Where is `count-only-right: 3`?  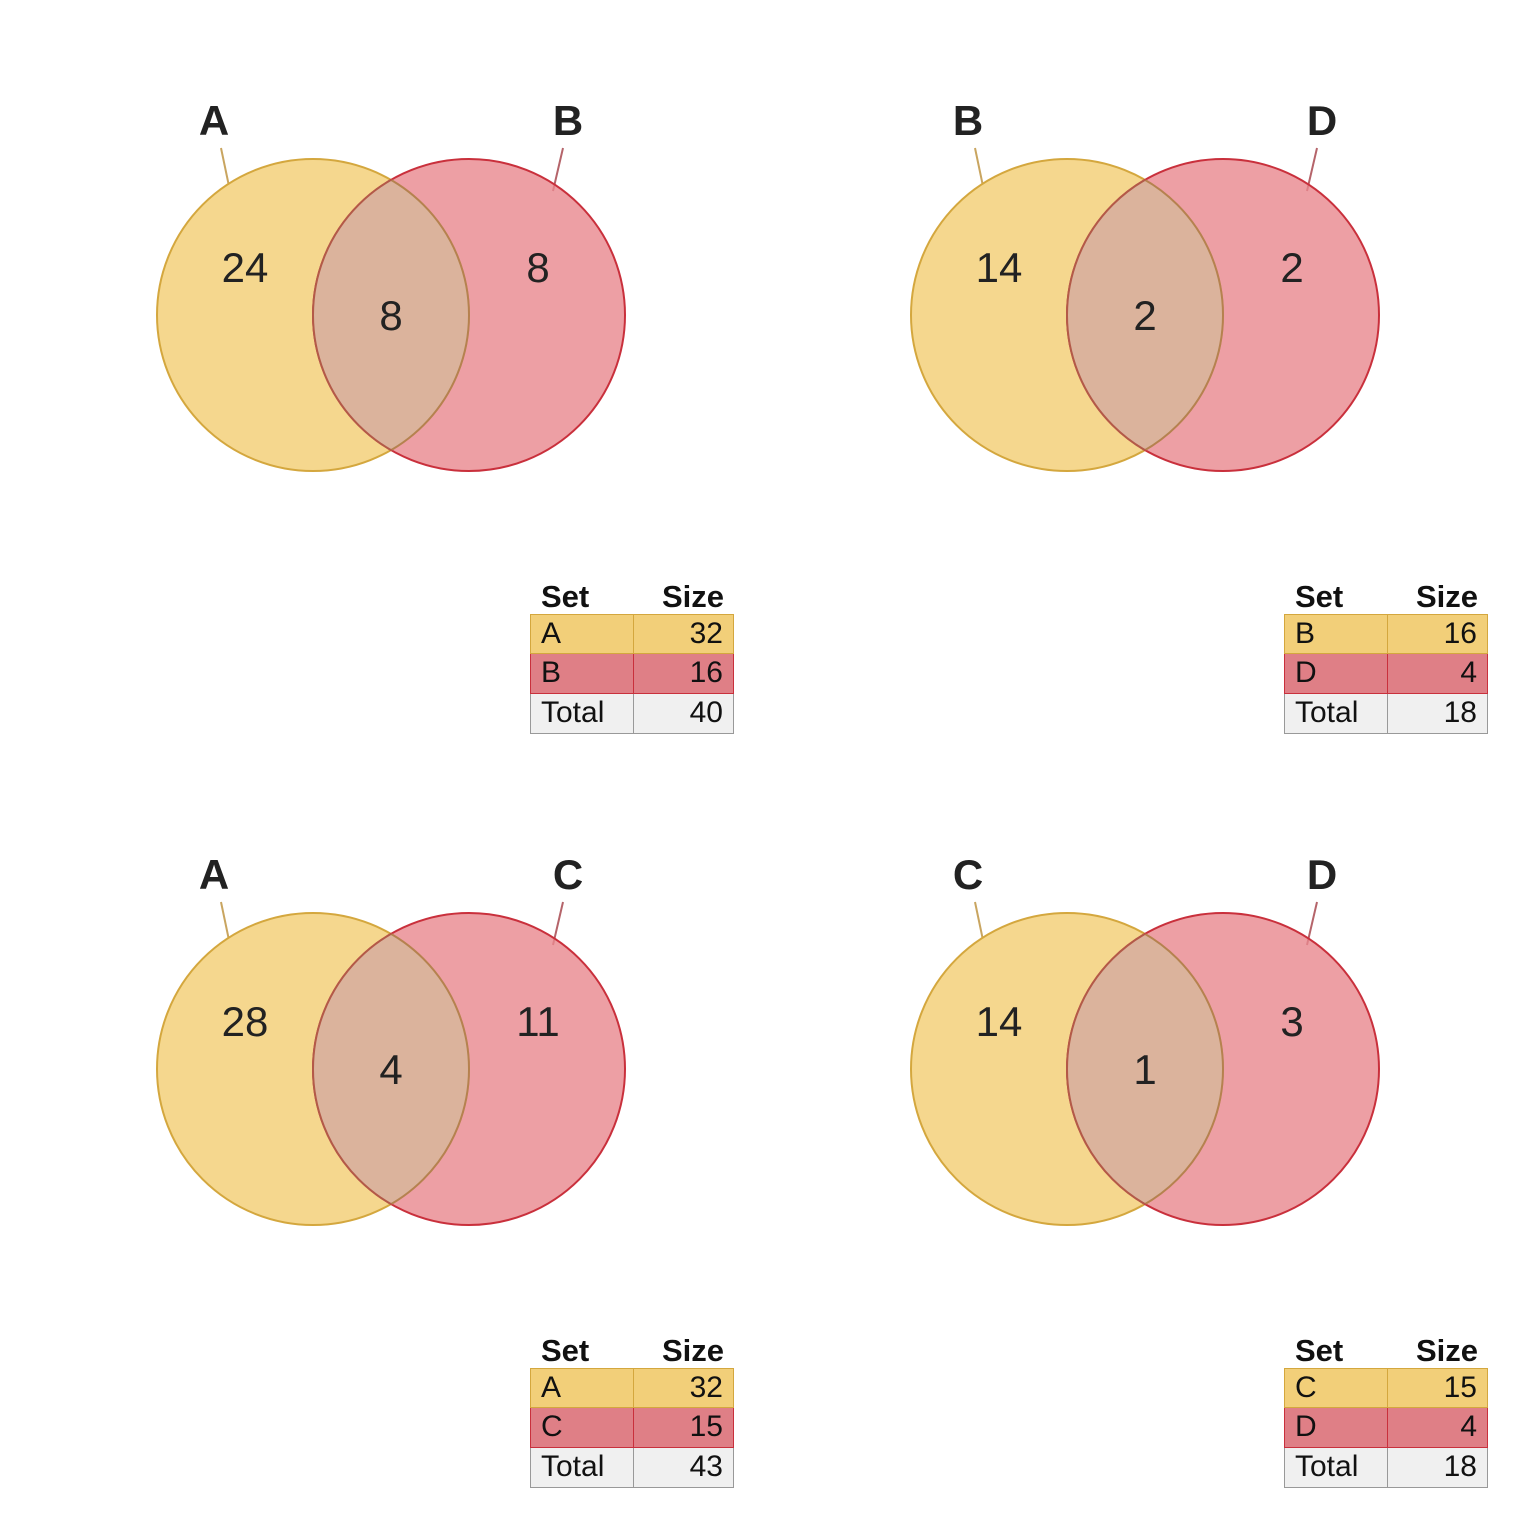
count-only-right: 3 is located at coordinates (1291, 1021).